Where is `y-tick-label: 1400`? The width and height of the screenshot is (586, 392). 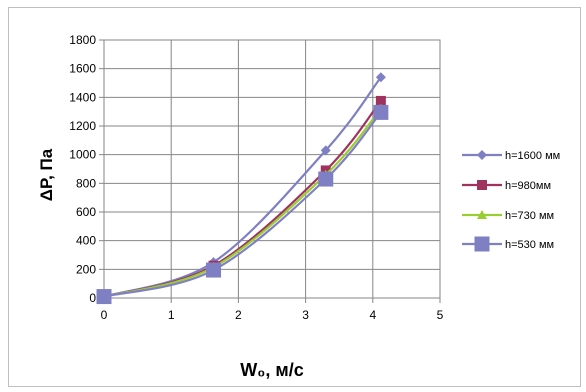 y-tick-label: 1400 is located at coordinates (82, 97).